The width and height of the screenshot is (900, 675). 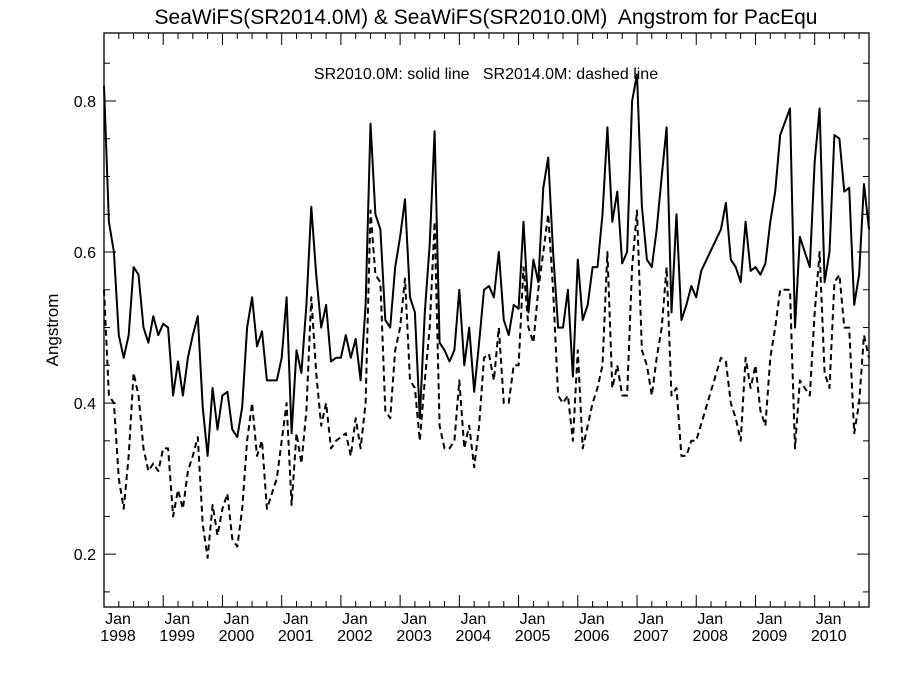 What do you see at coordinates (710, 636) in the screenshot?
I see `x-tick-label-year: 2008` at bounding box center [710, 636].